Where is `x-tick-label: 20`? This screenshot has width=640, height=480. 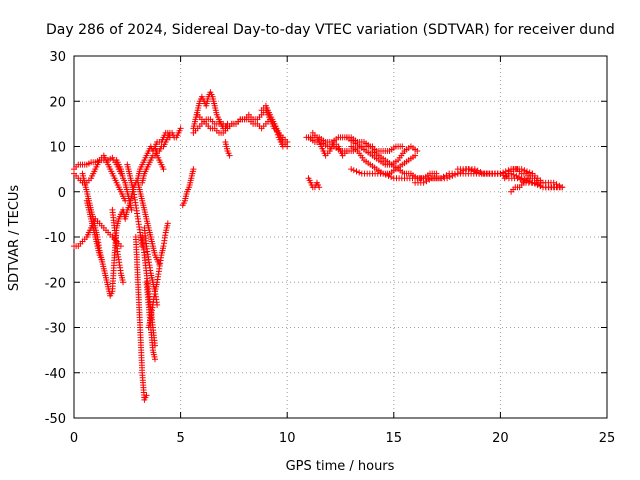
x-tick-label: 20 is located at coordinates (500, 438).